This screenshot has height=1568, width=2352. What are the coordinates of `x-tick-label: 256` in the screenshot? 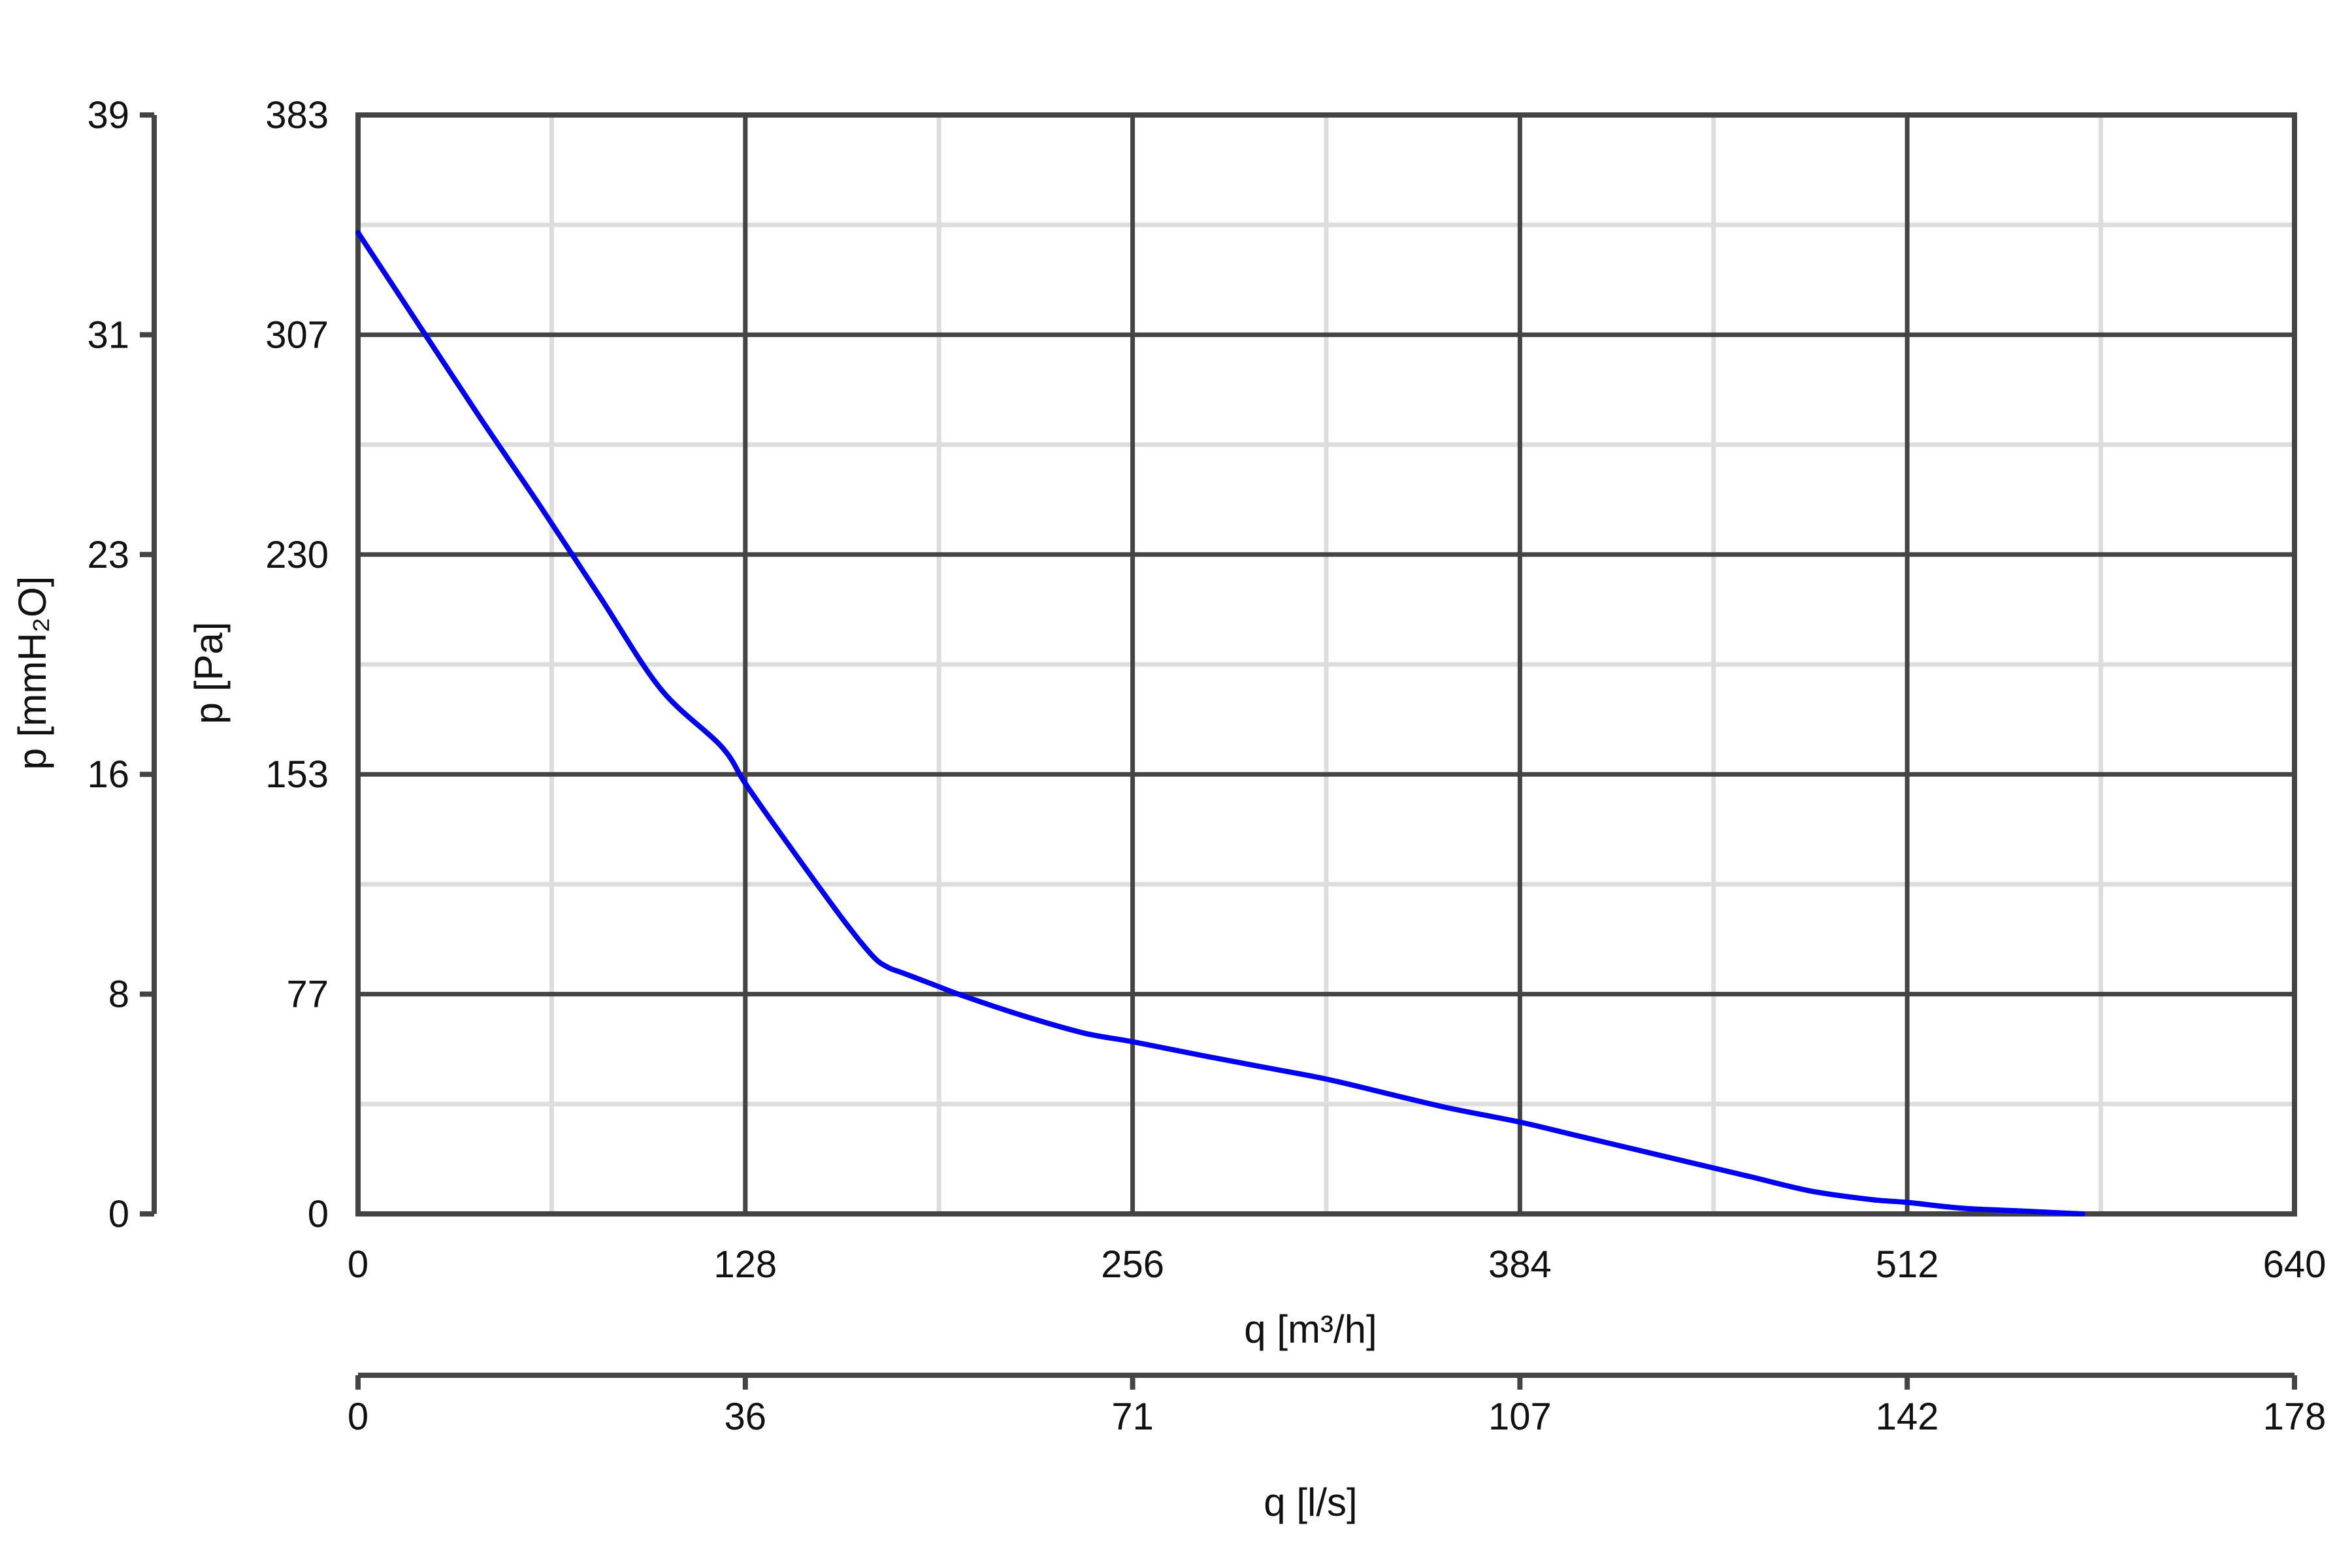 It's located at (1132, 1264).